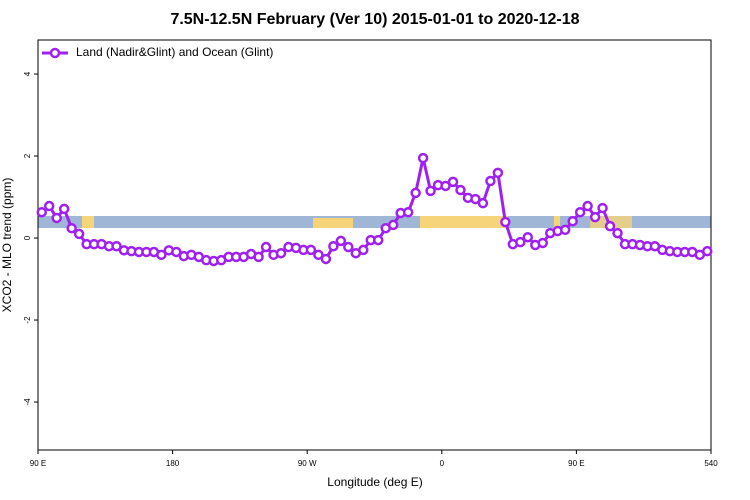 This screenshot has width=750, height=500. I want to click on x-tick-label: 90 W, so click(307, 463).